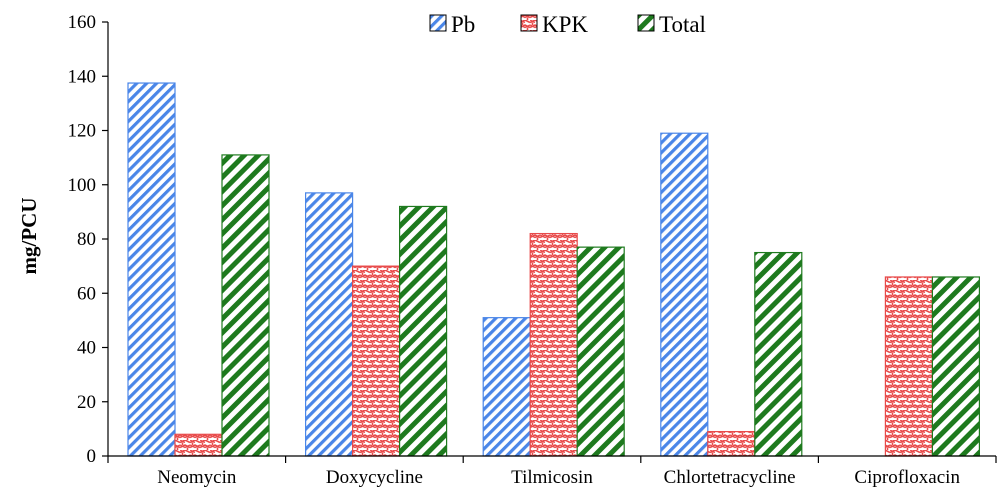  I want to click on bar-kpk-doxycycline, so click(376, 361).